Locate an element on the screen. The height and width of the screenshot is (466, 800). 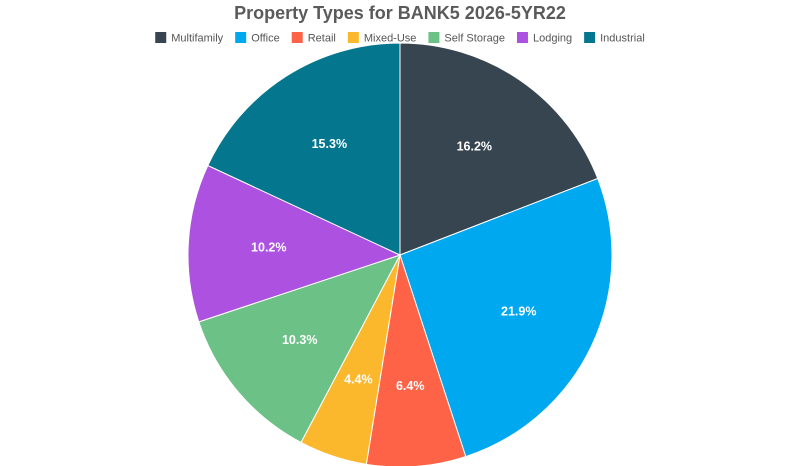
legend-label: Office is located at coordinates (265, 39).